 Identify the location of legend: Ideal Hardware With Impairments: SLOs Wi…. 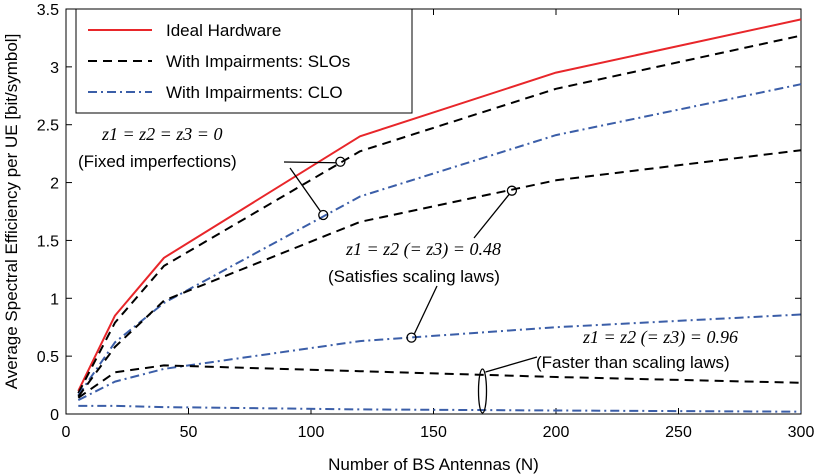
(244, 61).